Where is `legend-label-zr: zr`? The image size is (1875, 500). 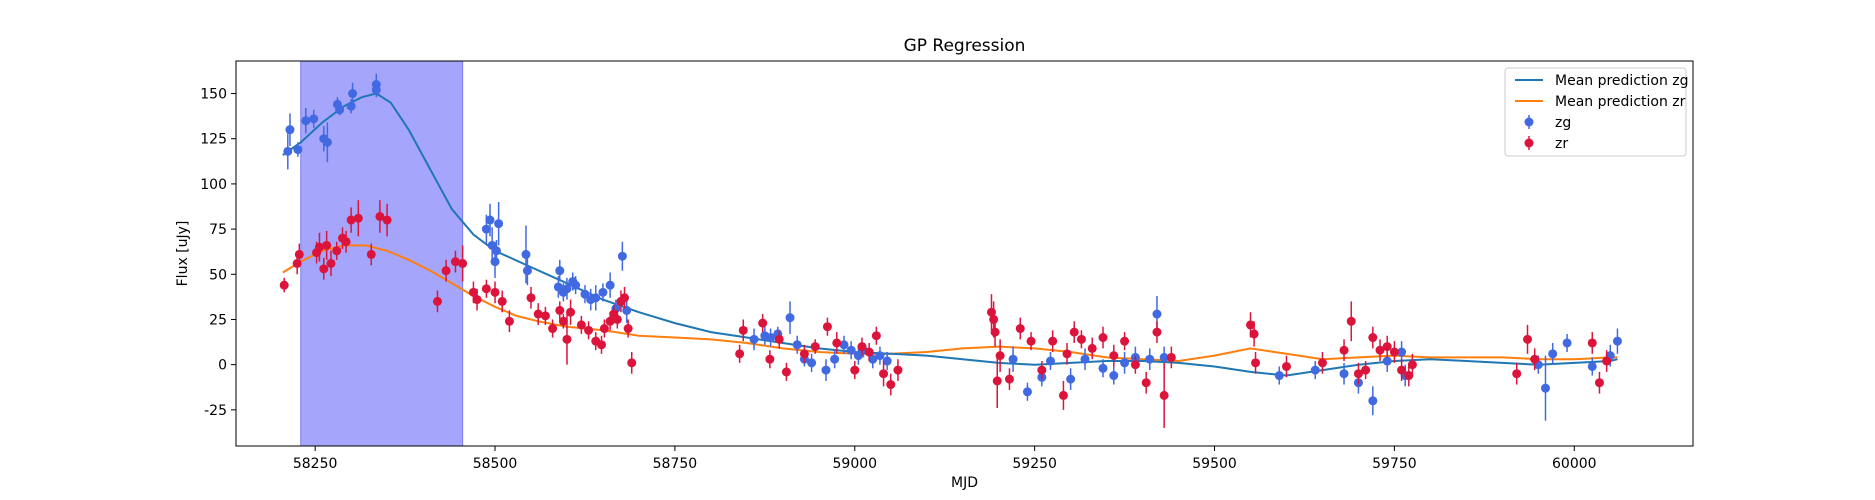
legend-label-zr: zr is located at coordinates (1561, 144).